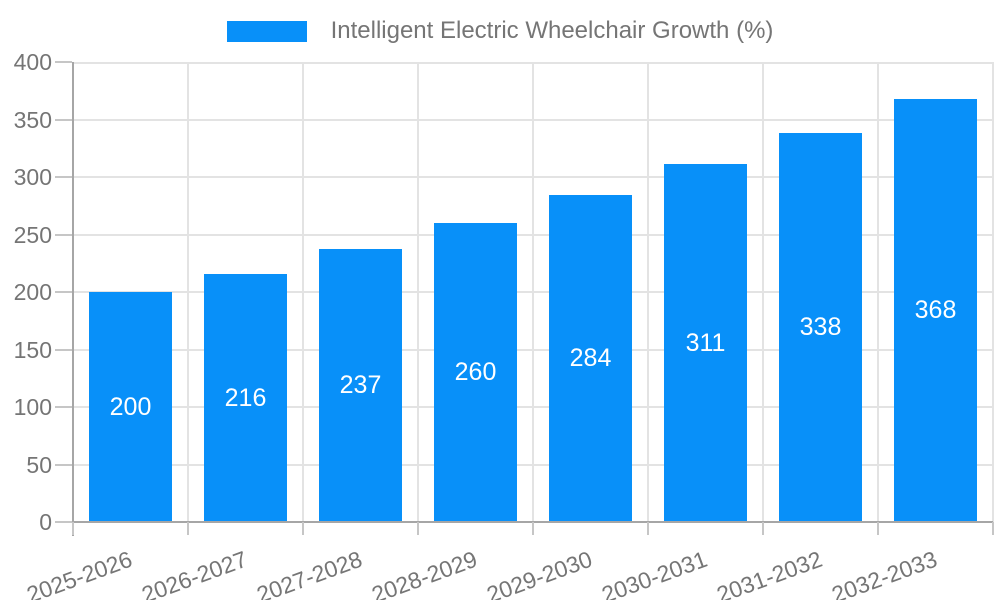  I want to click on y-tick-label: 150, so click(32, 350).